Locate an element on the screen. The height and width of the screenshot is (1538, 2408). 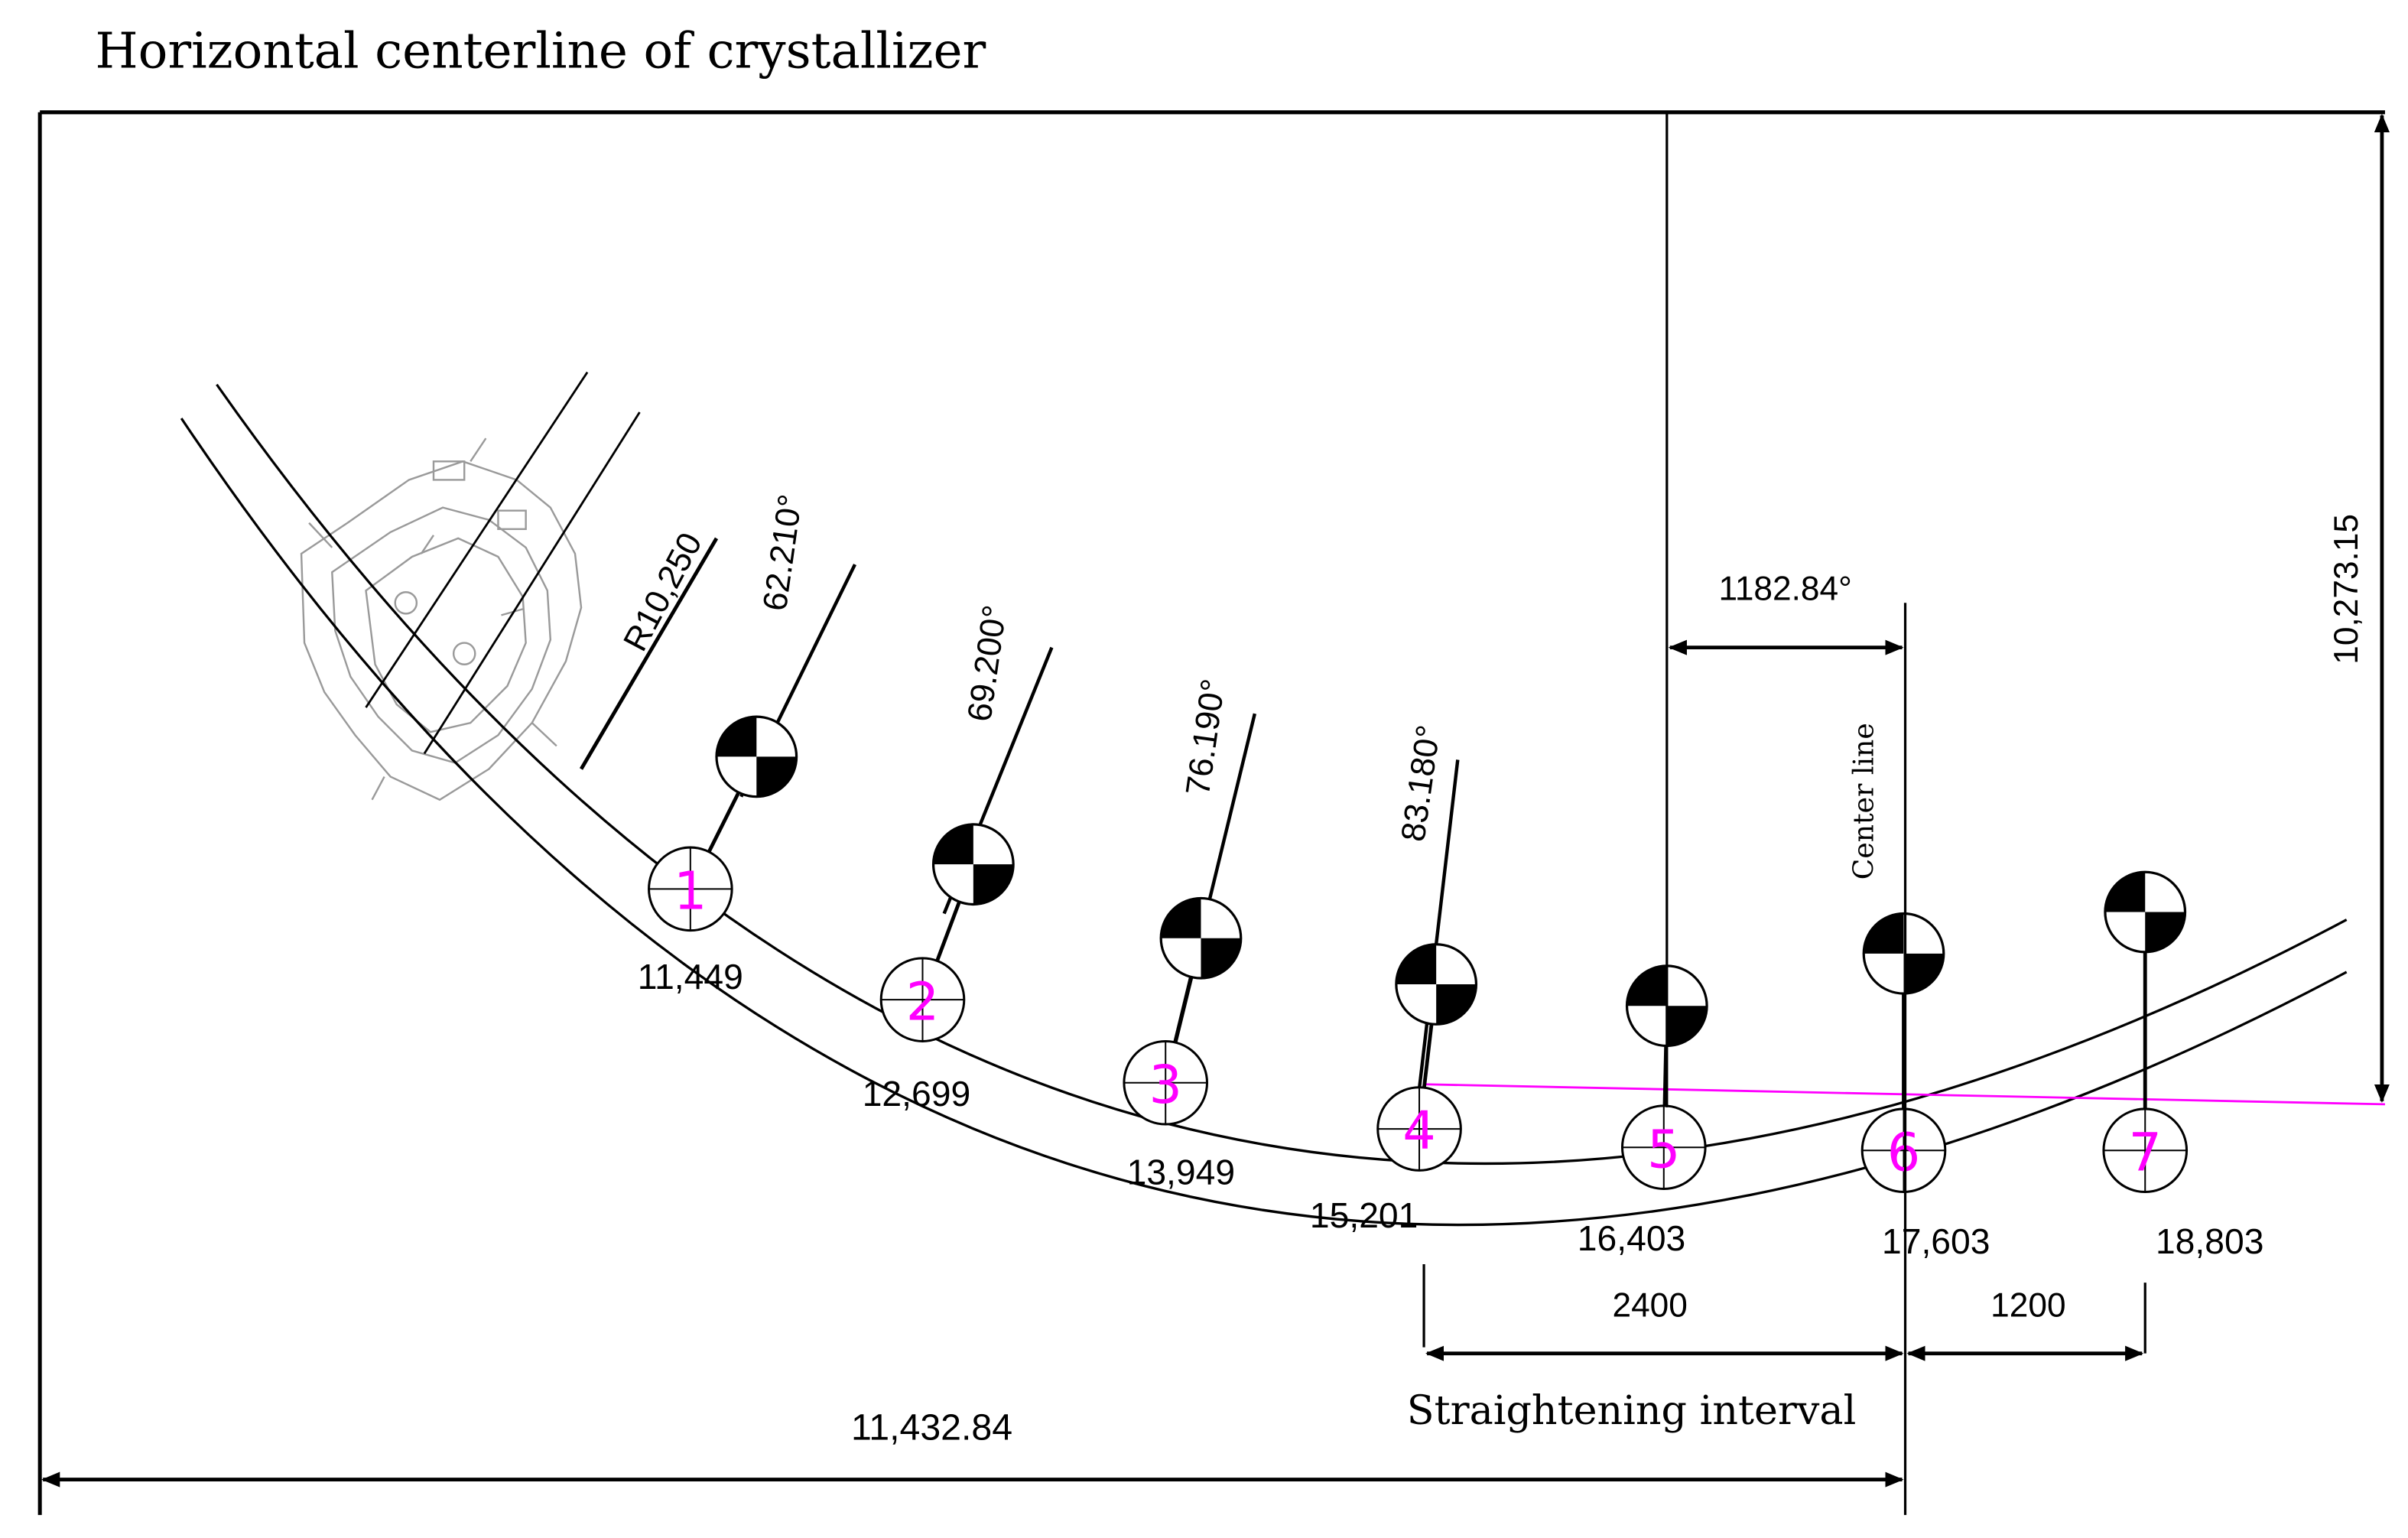
roller-2-circle is located at coordinates (922, 999).